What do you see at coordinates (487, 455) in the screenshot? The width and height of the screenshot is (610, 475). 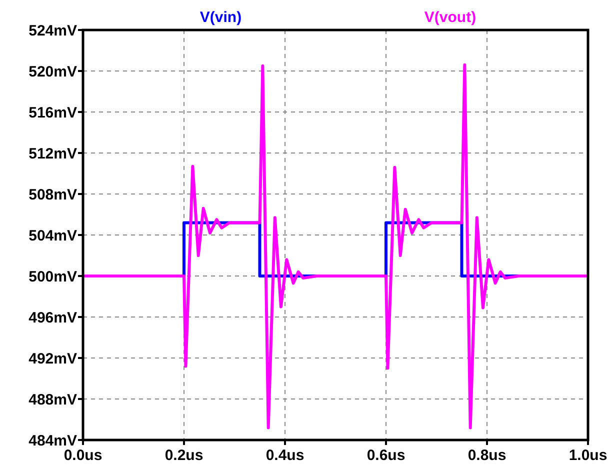 I see `x-tick-label: 0.8us` at bounding box center [487, 455].